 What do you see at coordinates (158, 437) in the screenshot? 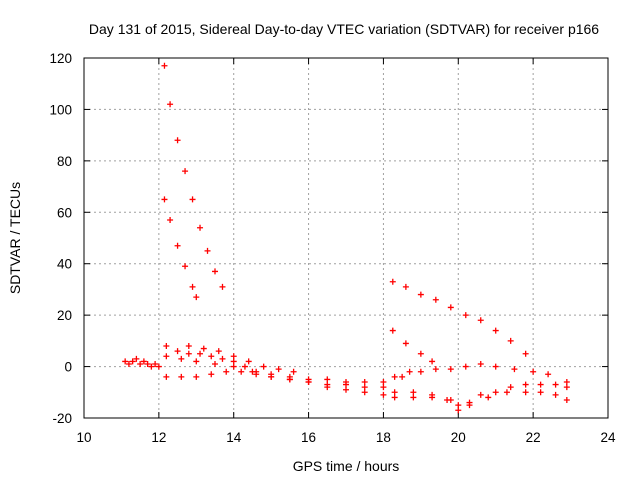
I see `x-tick-label: 12` at bounding box center [158, 437].